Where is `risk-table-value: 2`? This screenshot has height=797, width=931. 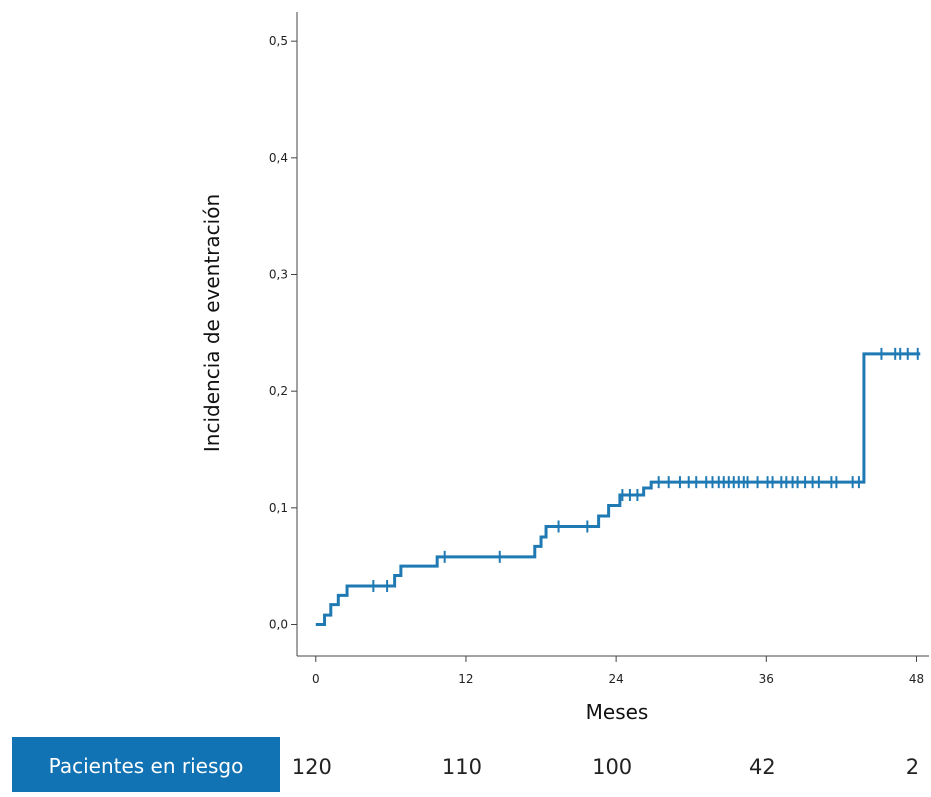 risk-table-value: 2 is located at coordinates (912, 767).